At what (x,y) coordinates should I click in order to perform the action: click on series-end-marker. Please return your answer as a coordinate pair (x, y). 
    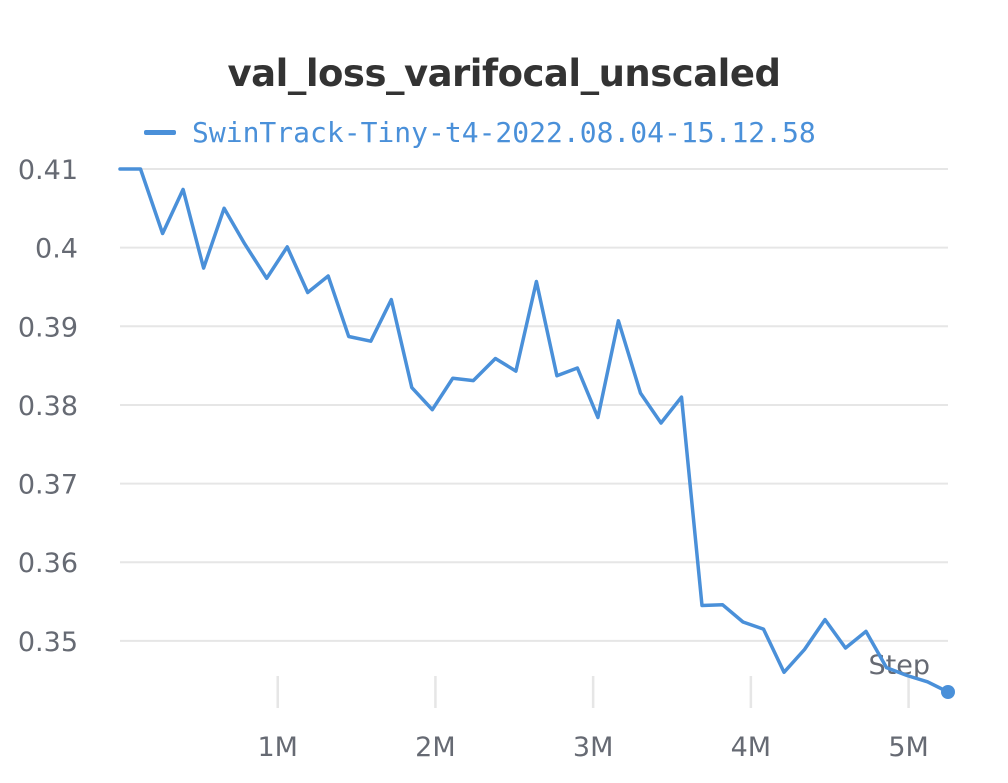
    Looking at the image, I should click on (948, 692).